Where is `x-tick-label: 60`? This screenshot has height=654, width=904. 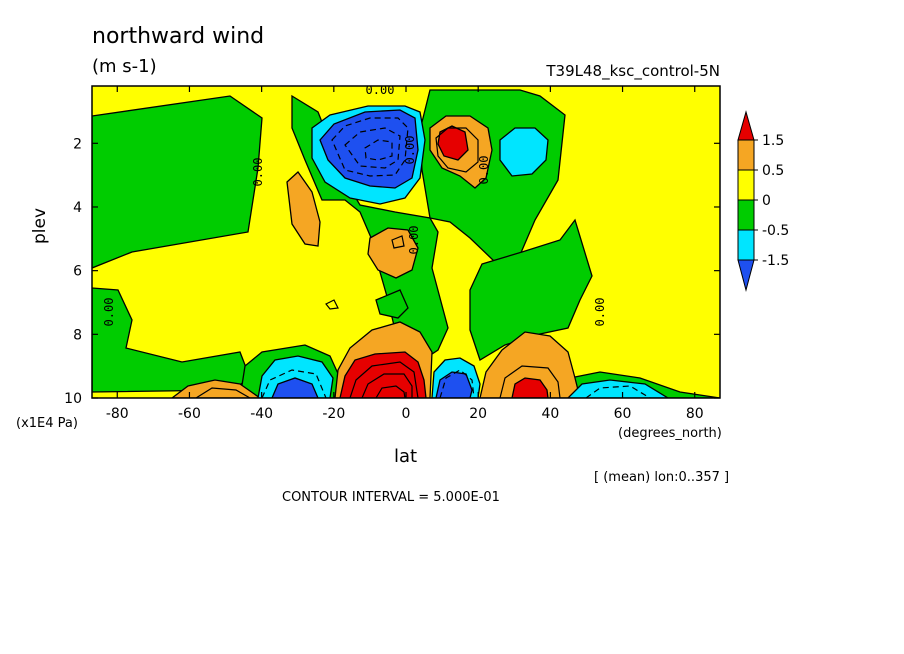 x-tick-label: 60 is located at coordinates (623, 414).